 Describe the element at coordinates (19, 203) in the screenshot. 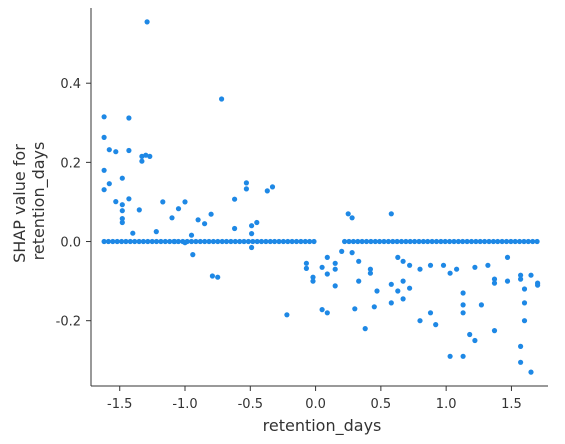

I see `y-axis-title-line1: SHAP value for` at that location.